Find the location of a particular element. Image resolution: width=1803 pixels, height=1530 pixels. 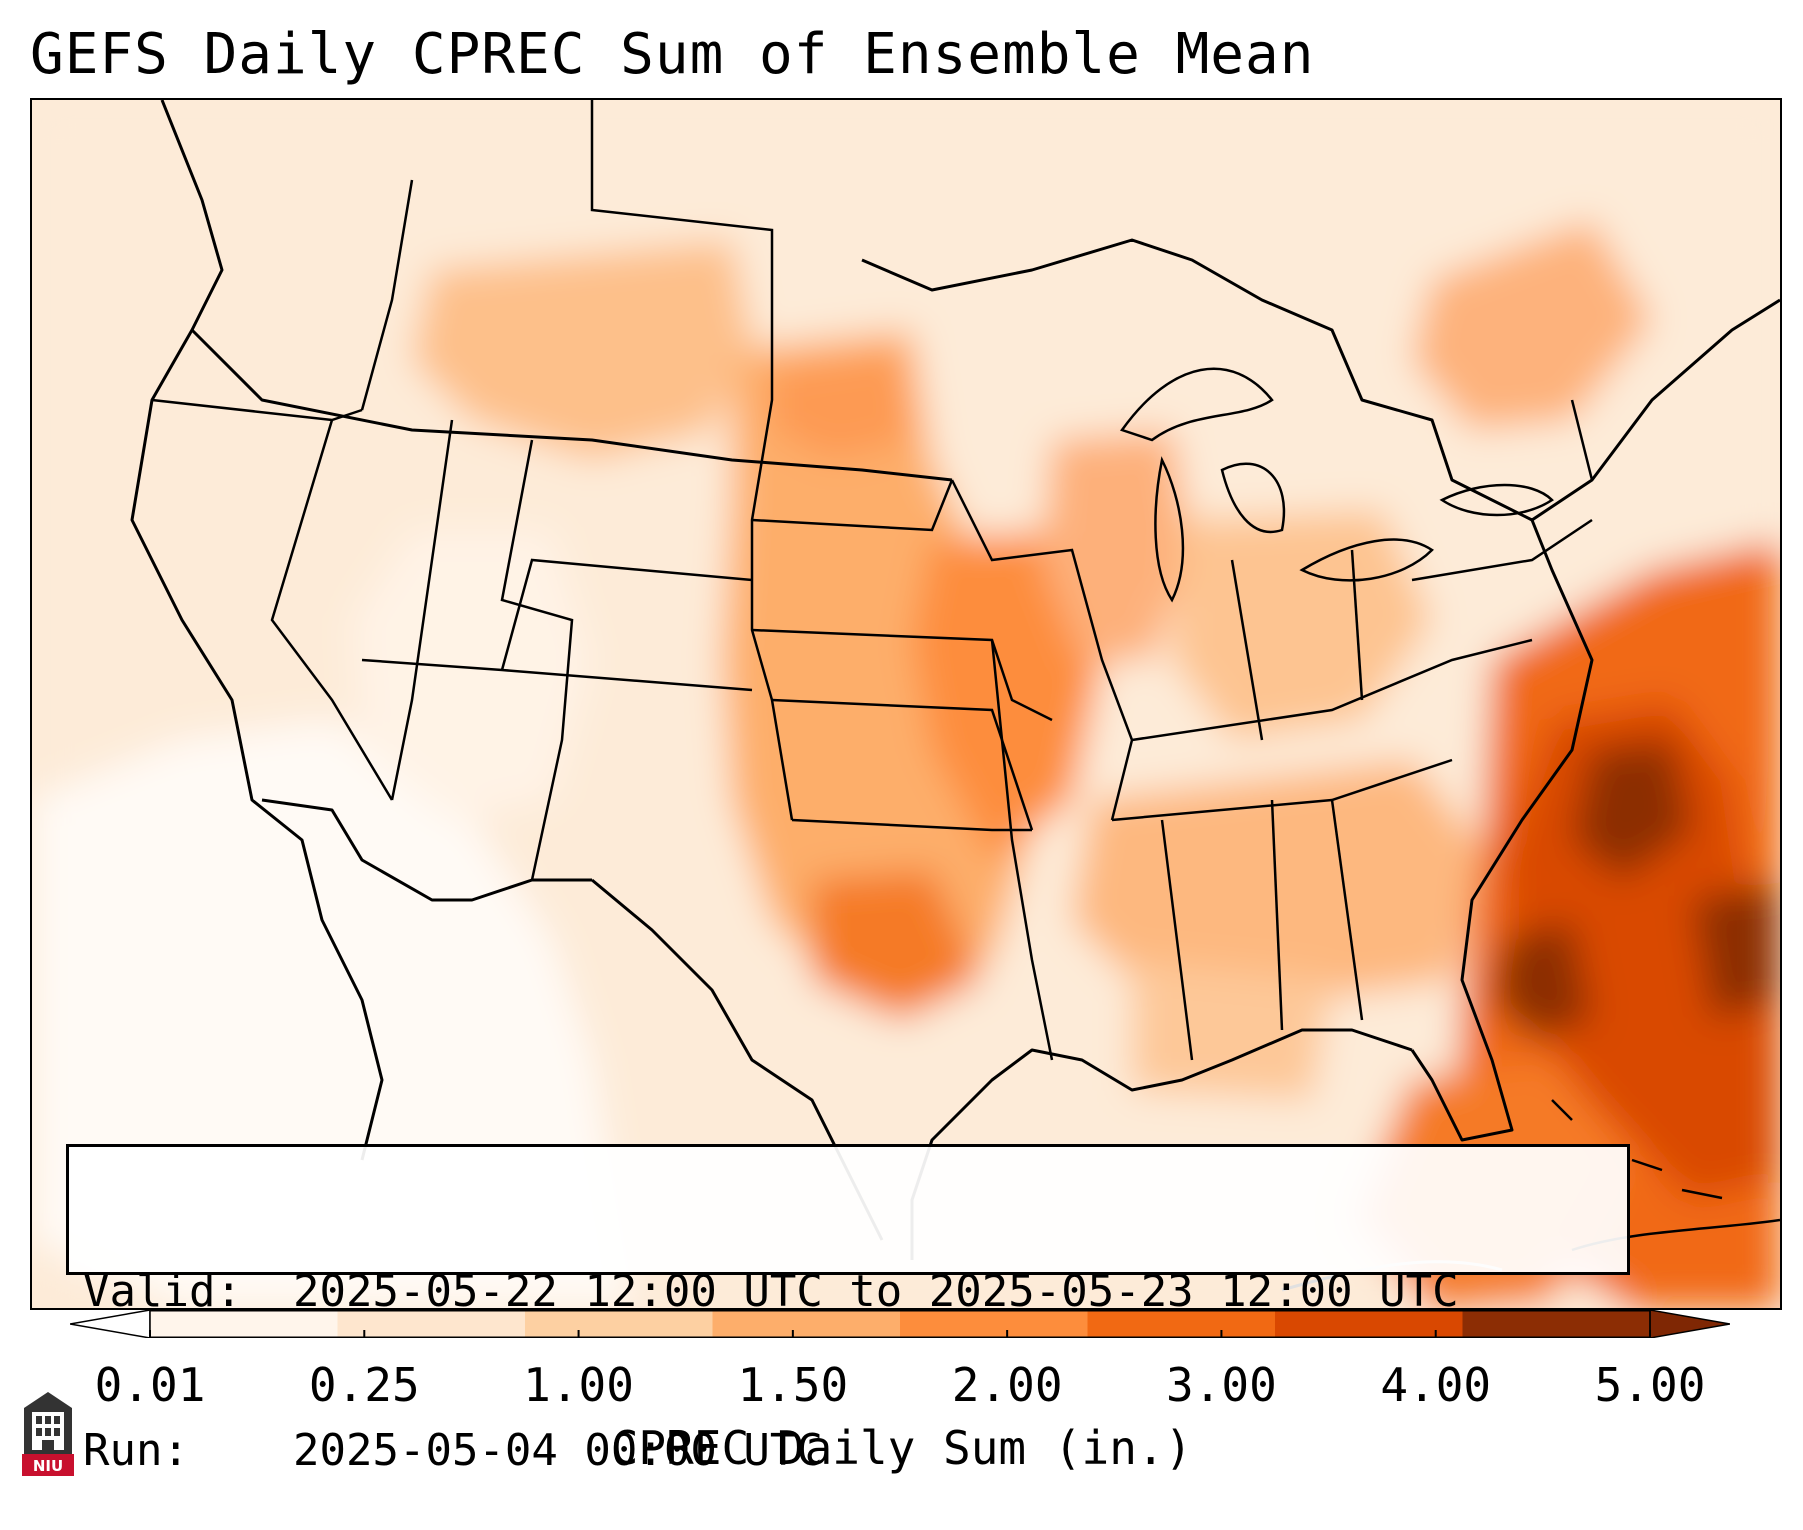

colorbar-tick-label: 1.00 is located at coordinates (578, 1385).